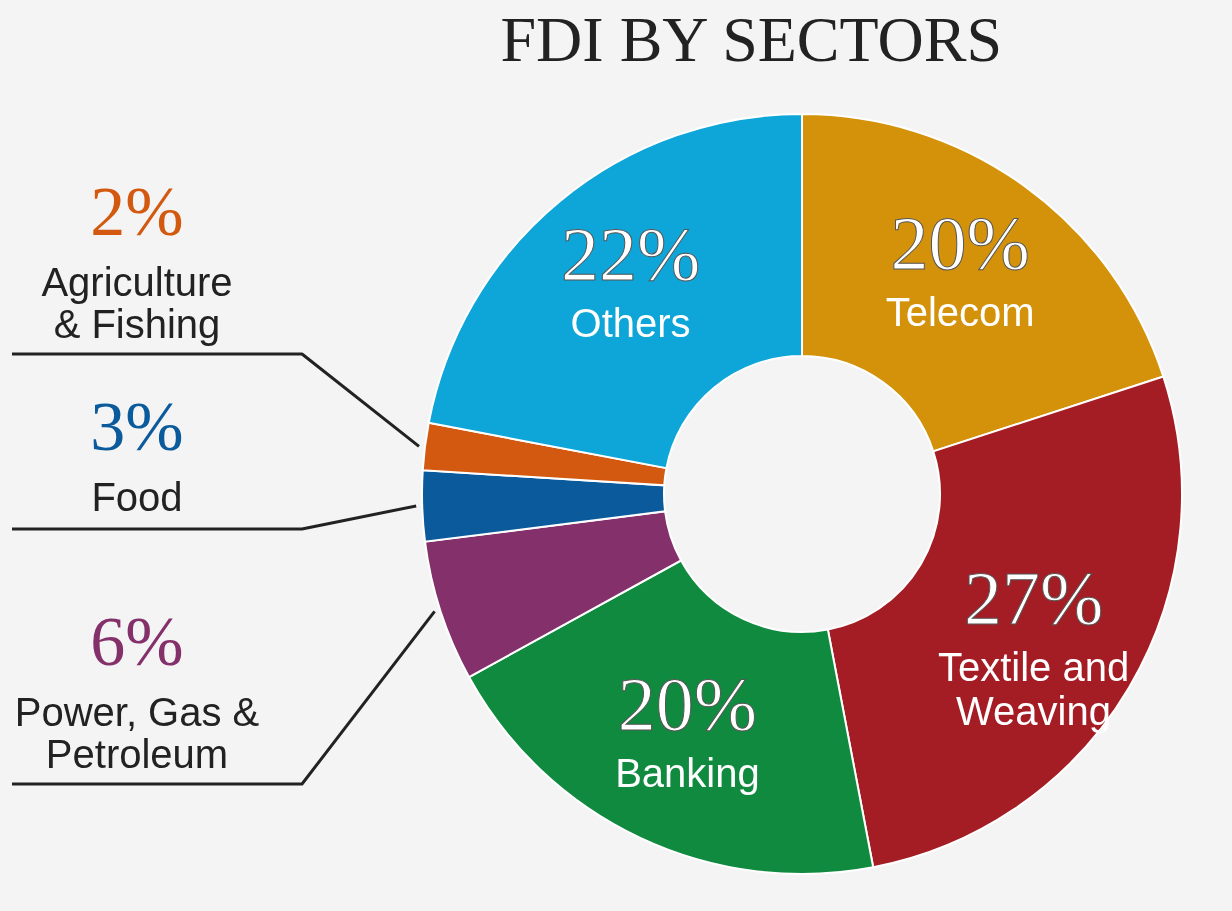  I want to click on slice-label: Telecom, so click(960, 312).